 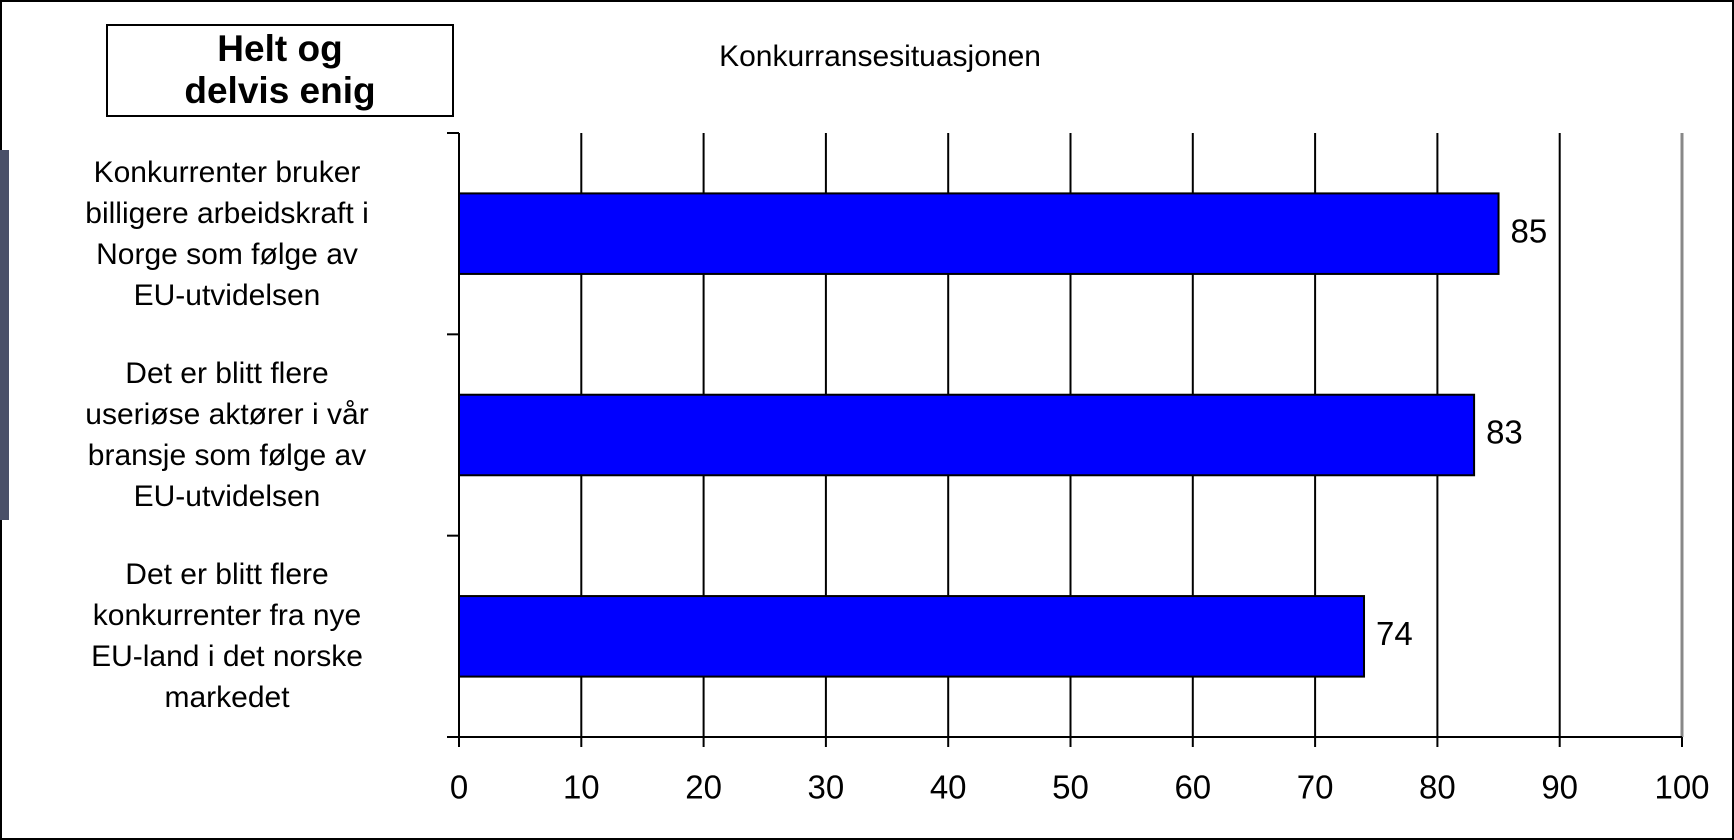 What do you see at coordinates (948, 787) in the screenshot?
I see `x-tick-label: 40` at bounding box center [948, 787].